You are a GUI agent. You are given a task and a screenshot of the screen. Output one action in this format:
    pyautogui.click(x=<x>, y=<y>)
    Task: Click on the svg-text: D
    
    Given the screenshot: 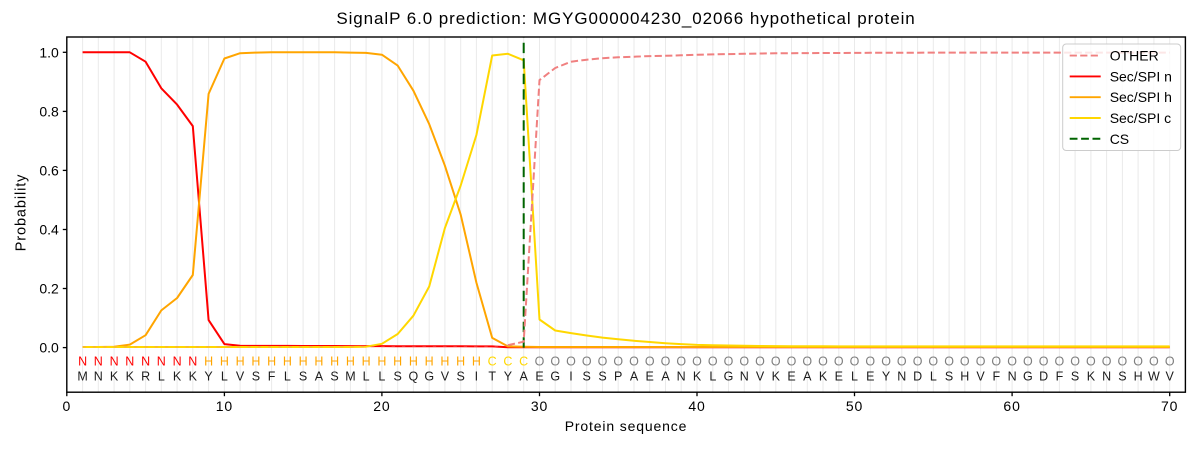 What is the action you would take?
    pyautogui.click(x=917, y=377)
    